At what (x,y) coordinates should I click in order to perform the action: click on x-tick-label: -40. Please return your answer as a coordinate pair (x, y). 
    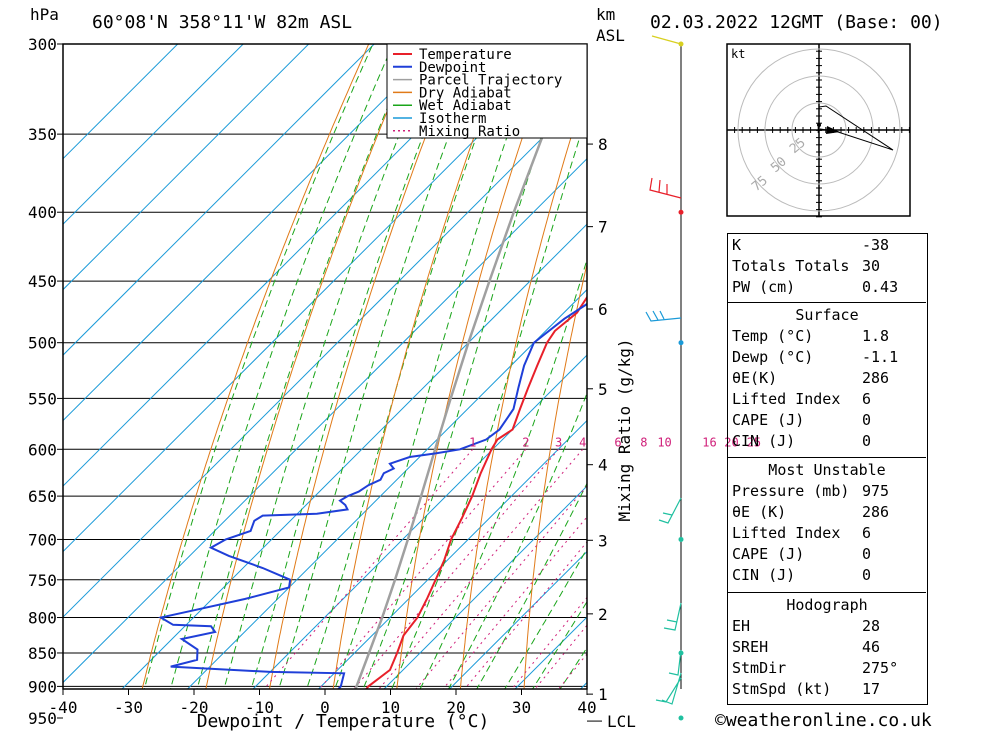
    Looking at the image, I should click on (63, 707).